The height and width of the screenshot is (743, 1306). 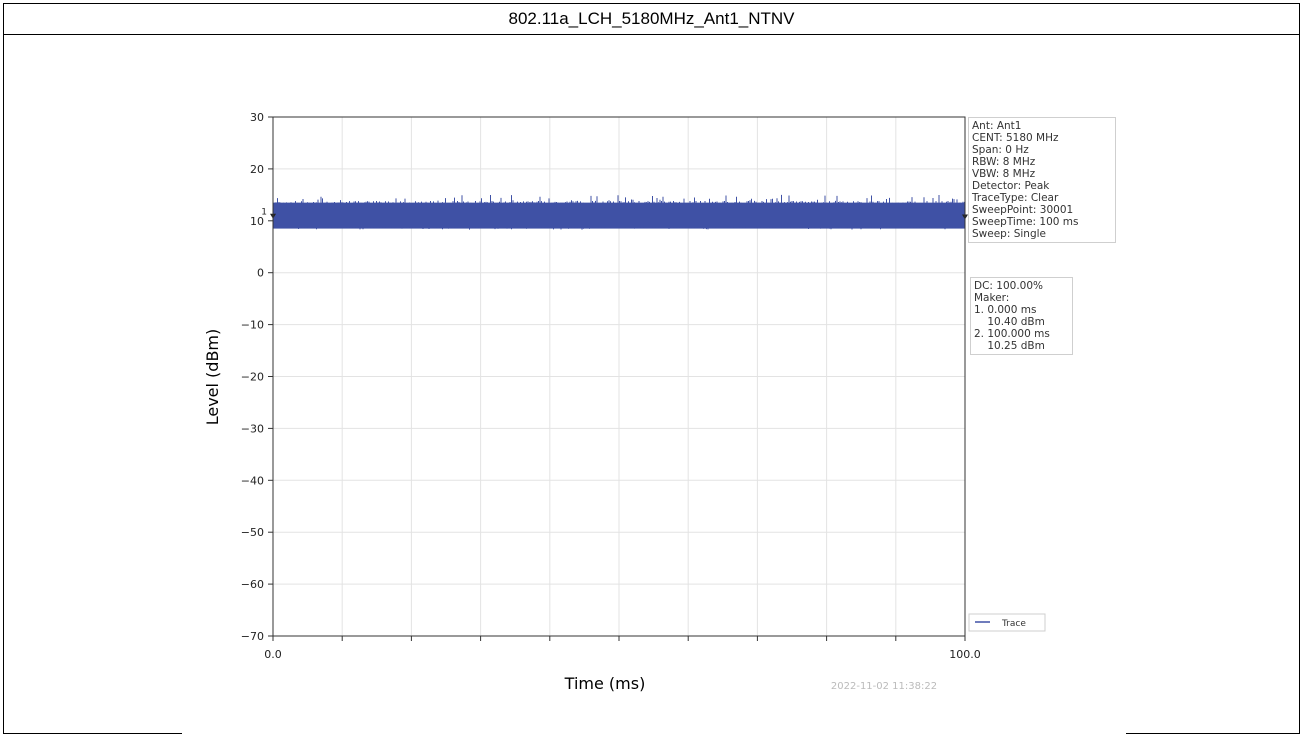 I want to click on y-tick-label: −30, so click(x=252, y=428).